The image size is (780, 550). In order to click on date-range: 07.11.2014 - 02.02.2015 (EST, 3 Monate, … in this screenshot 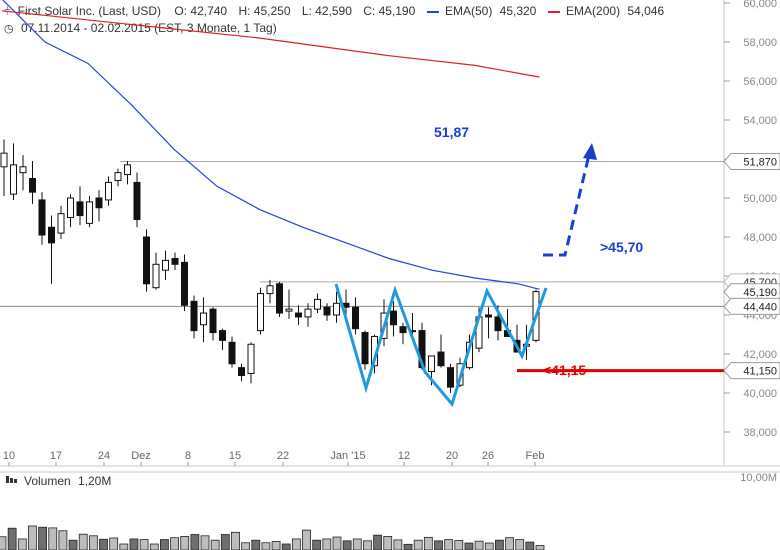, I will do `click(148, 28)`.